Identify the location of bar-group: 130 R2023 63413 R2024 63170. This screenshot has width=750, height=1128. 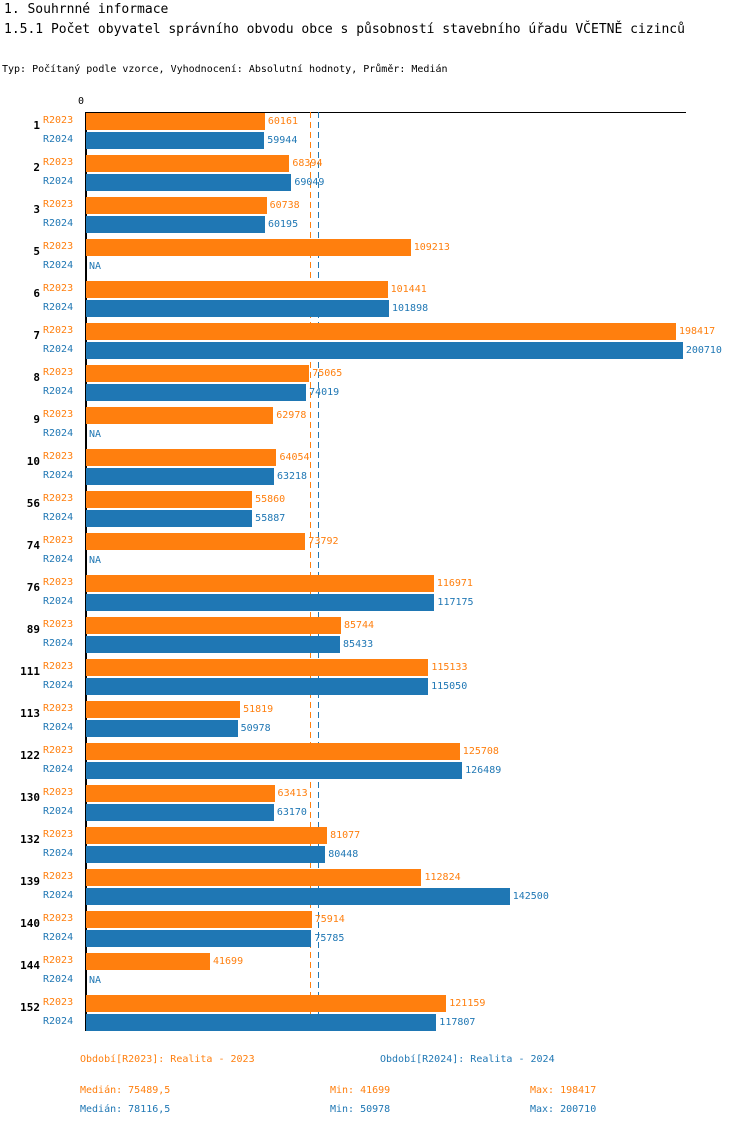
(375, 803).